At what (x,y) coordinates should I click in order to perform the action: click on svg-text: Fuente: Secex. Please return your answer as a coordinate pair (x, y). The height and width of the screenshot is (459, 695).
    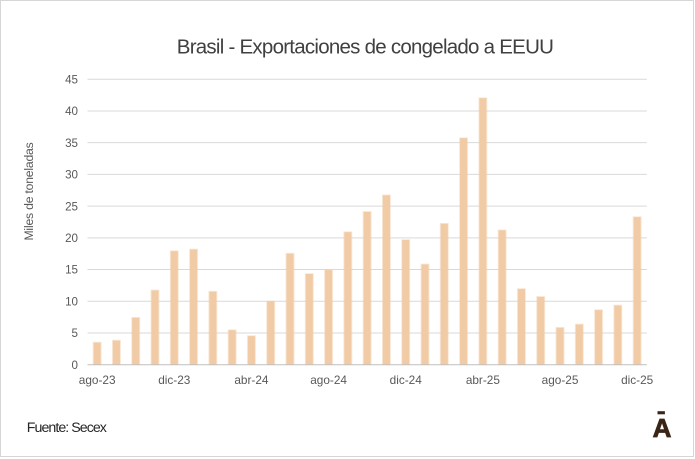
    Looking at the image, I should click on (67, 428).